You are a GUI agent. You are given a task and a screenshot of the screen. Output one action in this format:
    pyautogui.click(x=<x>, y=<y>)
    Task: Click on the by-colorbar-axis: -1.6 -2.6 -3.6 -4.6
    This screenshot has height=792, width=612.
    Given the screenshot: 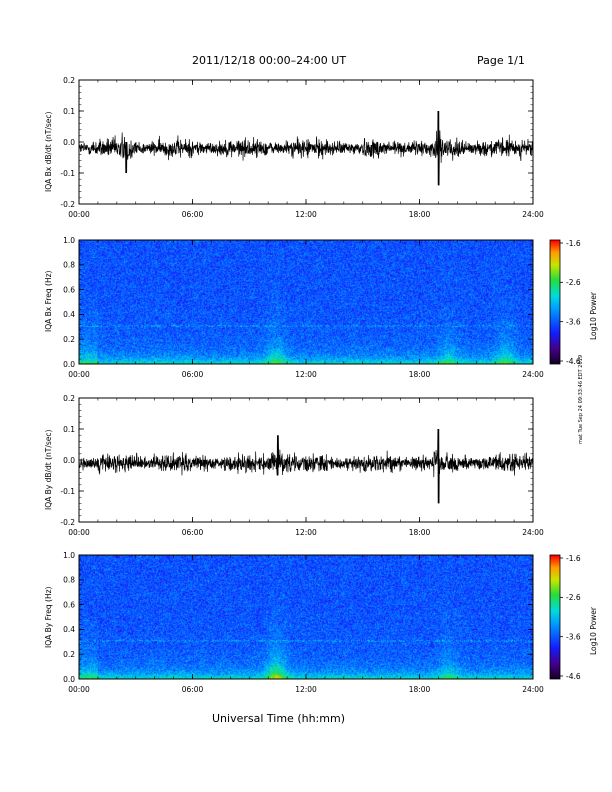 What is the action you would take?
    pyautogui.click(x=565, y=617)
    